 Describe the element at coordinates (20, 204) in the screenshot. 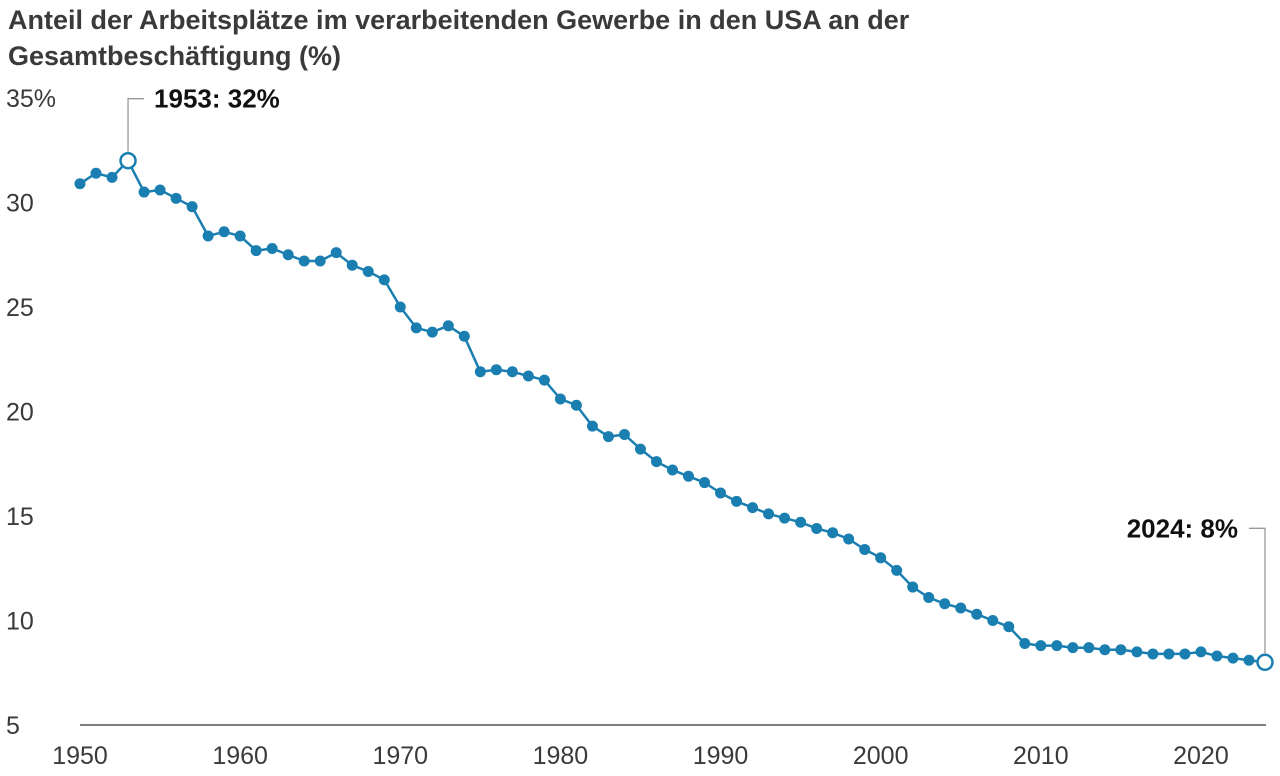

I see `y-tick-label: 30` at that location.